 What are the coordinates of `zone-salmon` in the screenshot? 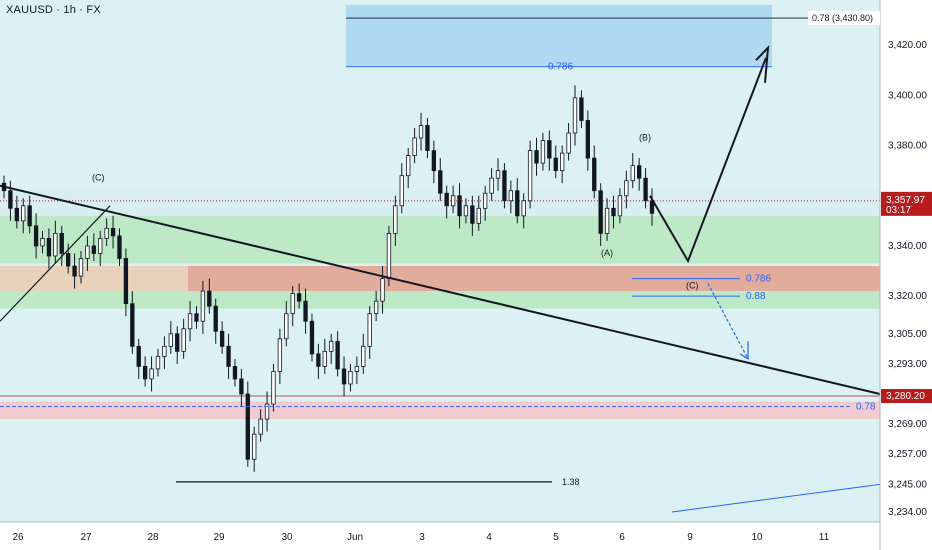 It's located at (534, 279).